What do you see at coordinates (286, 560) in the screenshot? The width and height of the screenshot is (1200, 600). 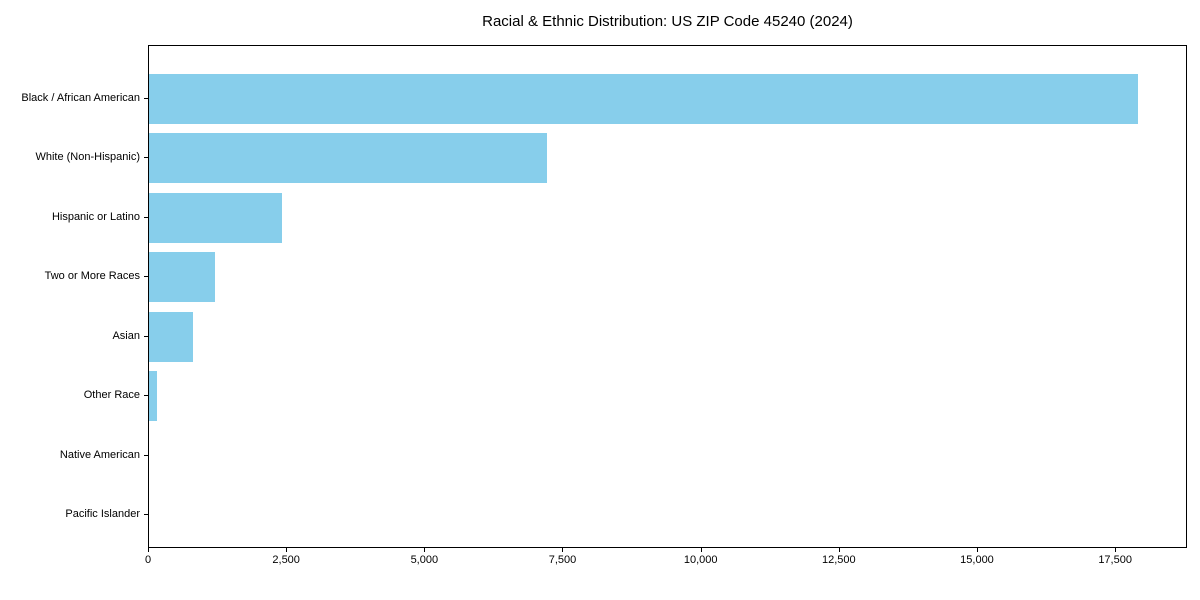 I see `x-tick-label: 2,500` at bounding box center [286, 560].